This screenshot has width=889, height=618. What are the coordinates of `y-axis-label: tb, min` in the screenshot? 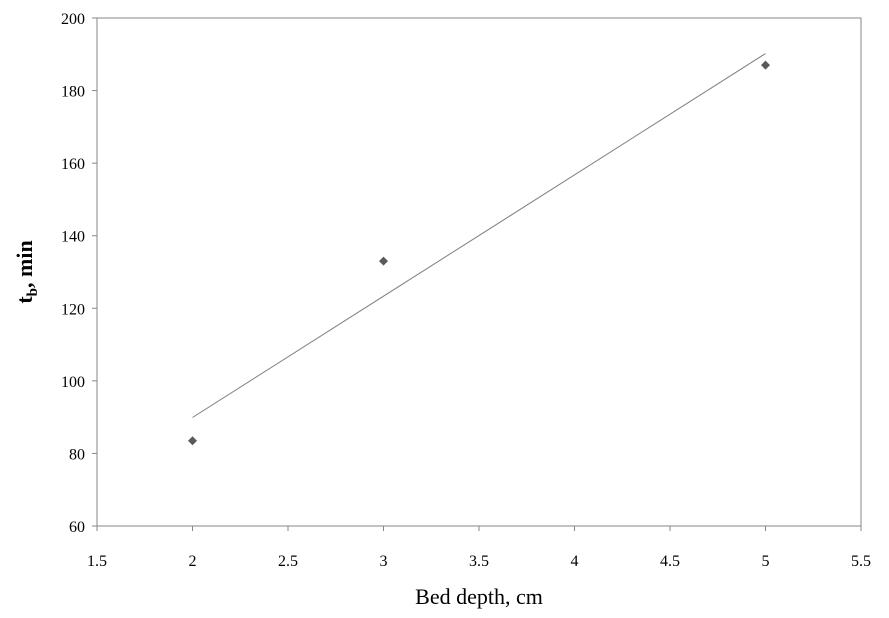 It's located at (26, 271).